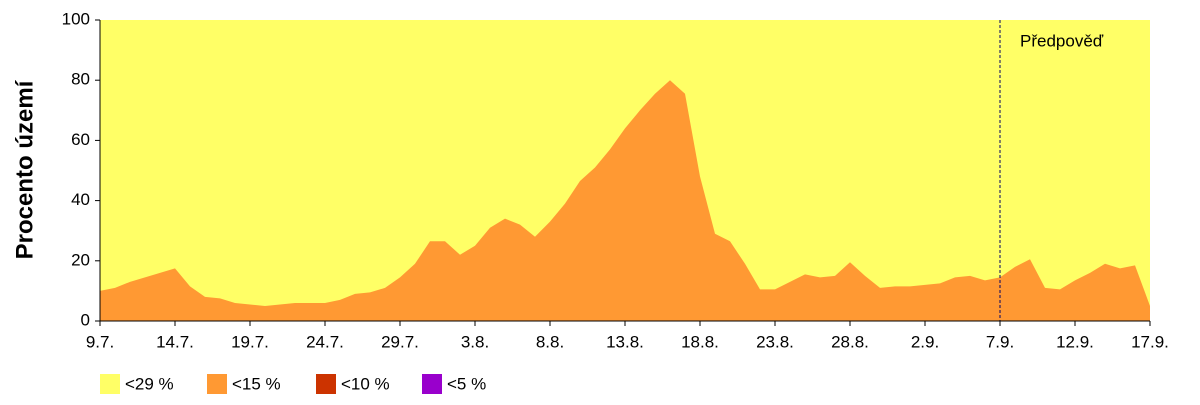 The width and height of the screenshot is (1200, 405). I want to click on x-tick-label: 12.9., so click(1075, 341).